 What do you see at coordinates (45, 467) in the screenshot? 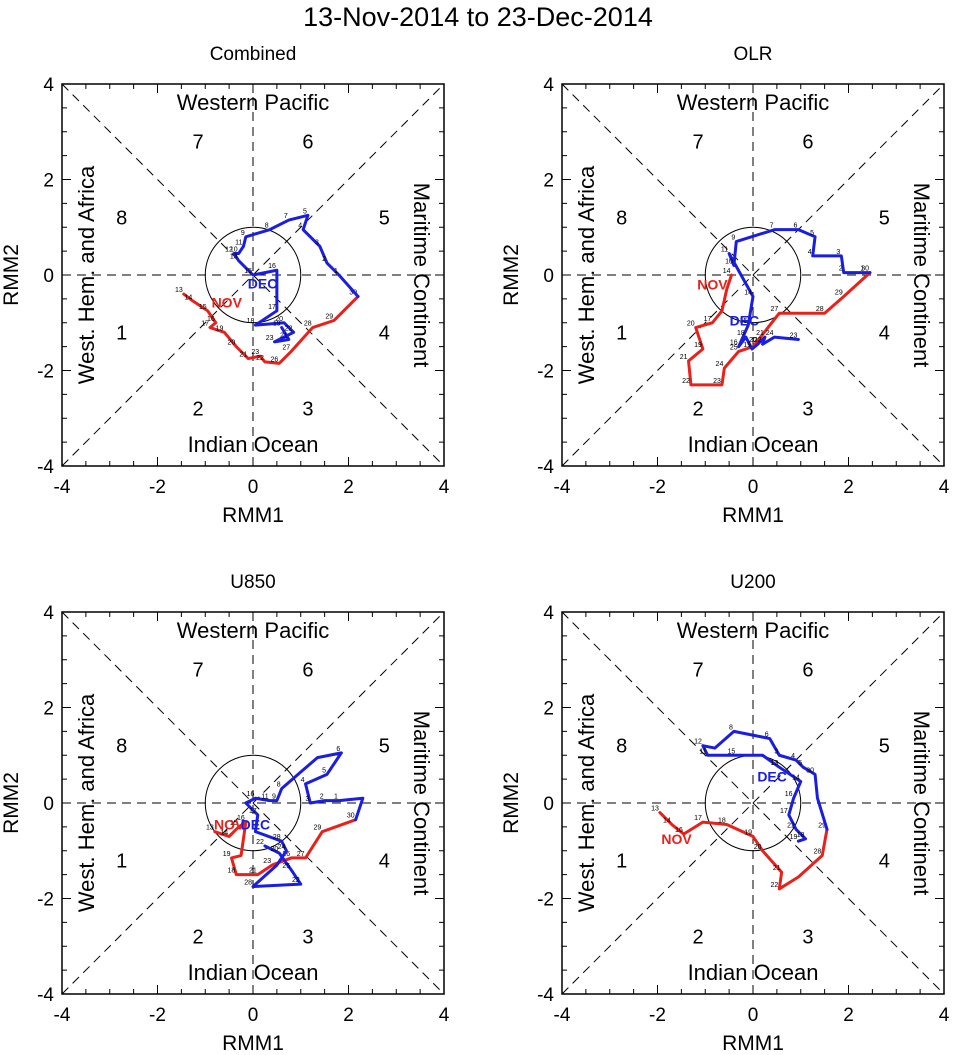
I see `y-tick-label: -4` at bounding box center [45, 467].